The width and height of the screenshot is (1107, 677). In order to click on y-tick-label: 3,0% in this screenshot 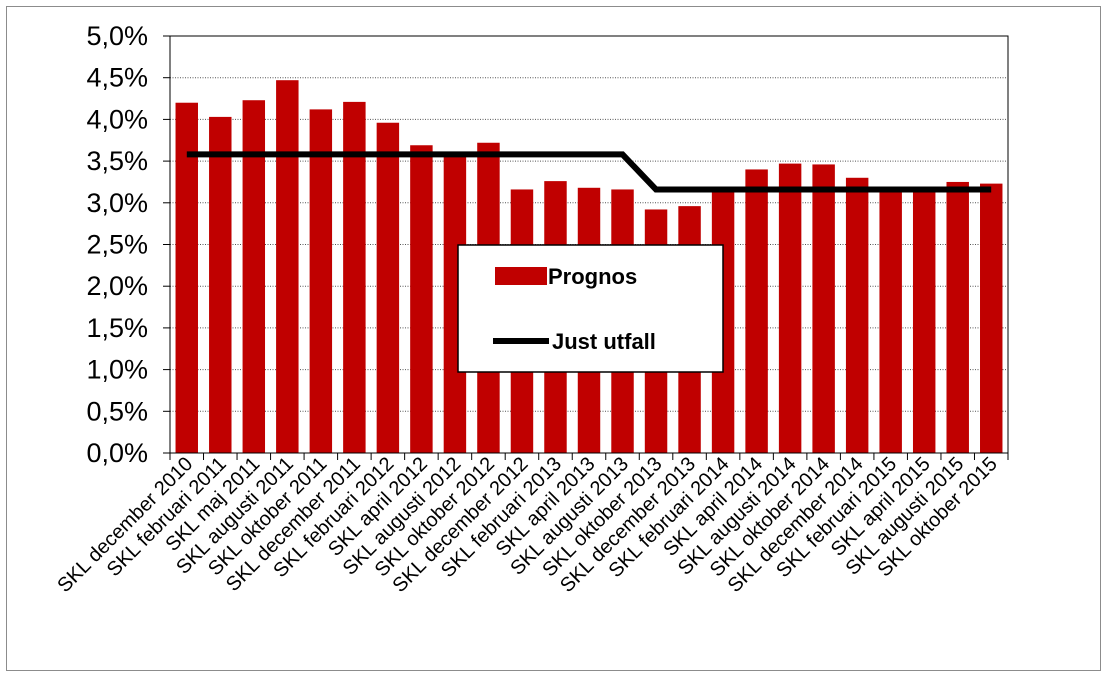, I will do `click(117, 203)`.